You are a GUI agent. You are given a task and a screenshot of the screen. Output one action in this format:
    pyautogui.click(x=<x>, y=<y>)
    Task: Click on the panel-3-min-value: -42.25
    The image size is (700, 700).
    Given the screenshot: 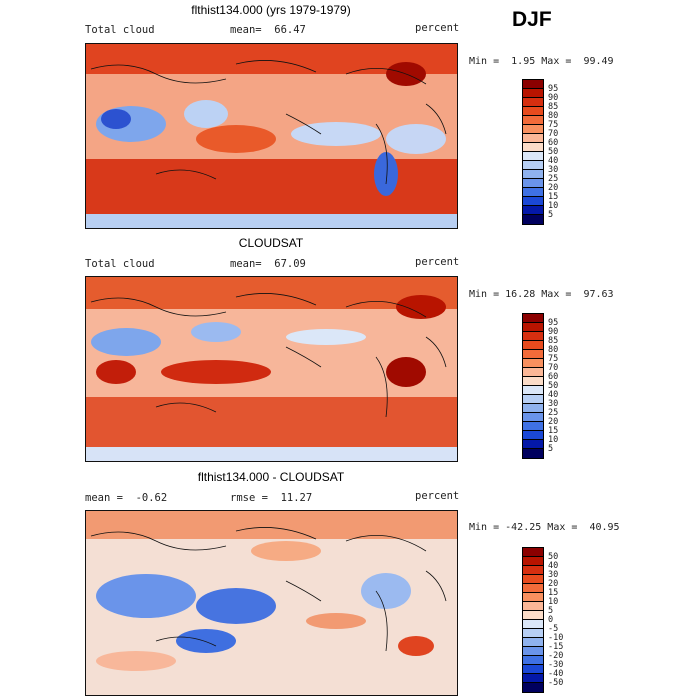 What is the action you would take?
    pyautogui.click(x=523, y=527)
    